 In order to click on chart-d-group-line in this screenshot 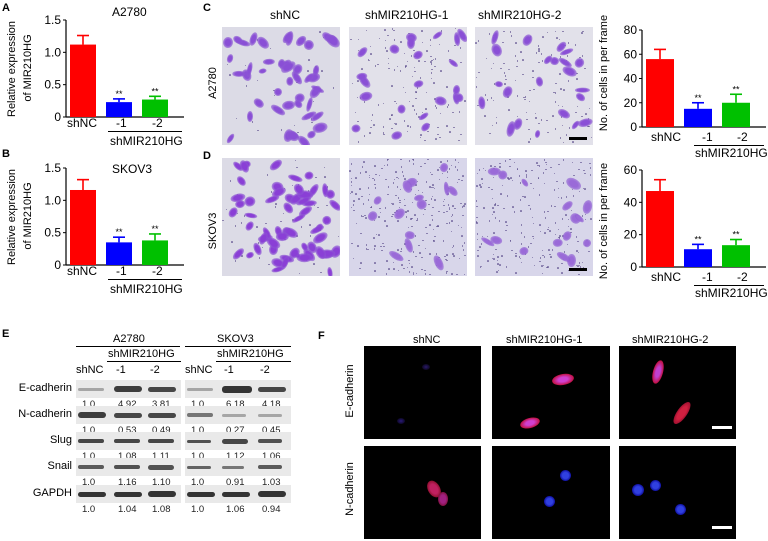, I will do `click(729, 285)`.